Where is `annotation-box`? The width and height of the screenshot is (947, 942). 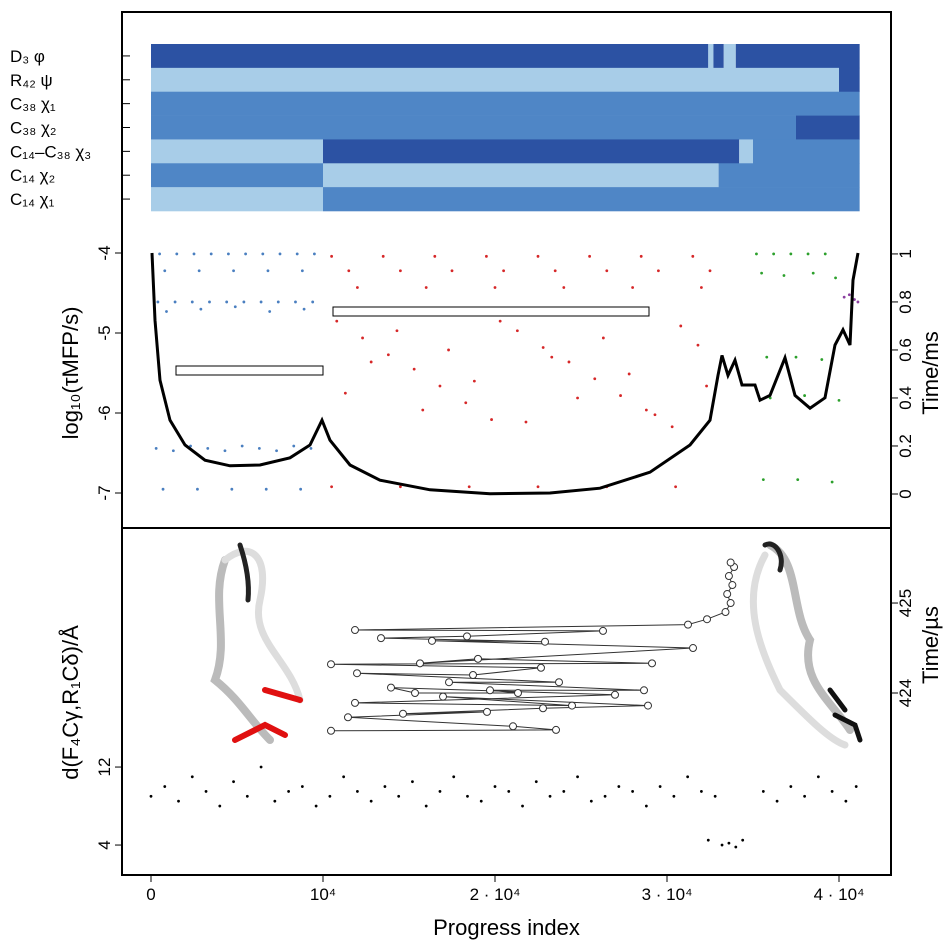 annotation-box is located at coordinates (491, 311).